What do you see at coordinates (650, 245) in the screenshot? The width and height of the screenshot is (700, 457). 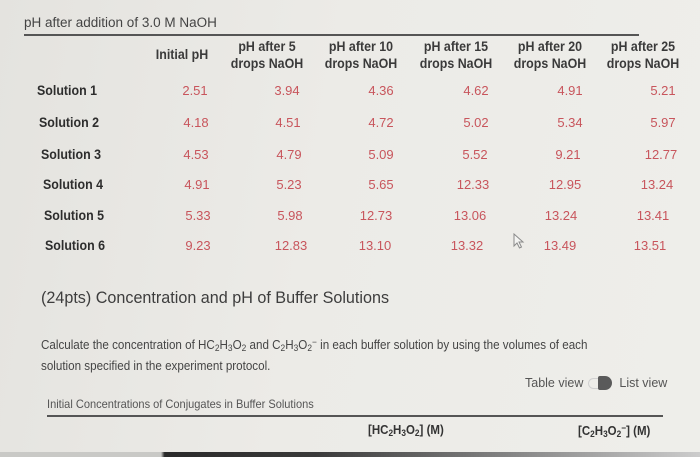 I see `cell: 13.51` at bounding box center [650, 245].